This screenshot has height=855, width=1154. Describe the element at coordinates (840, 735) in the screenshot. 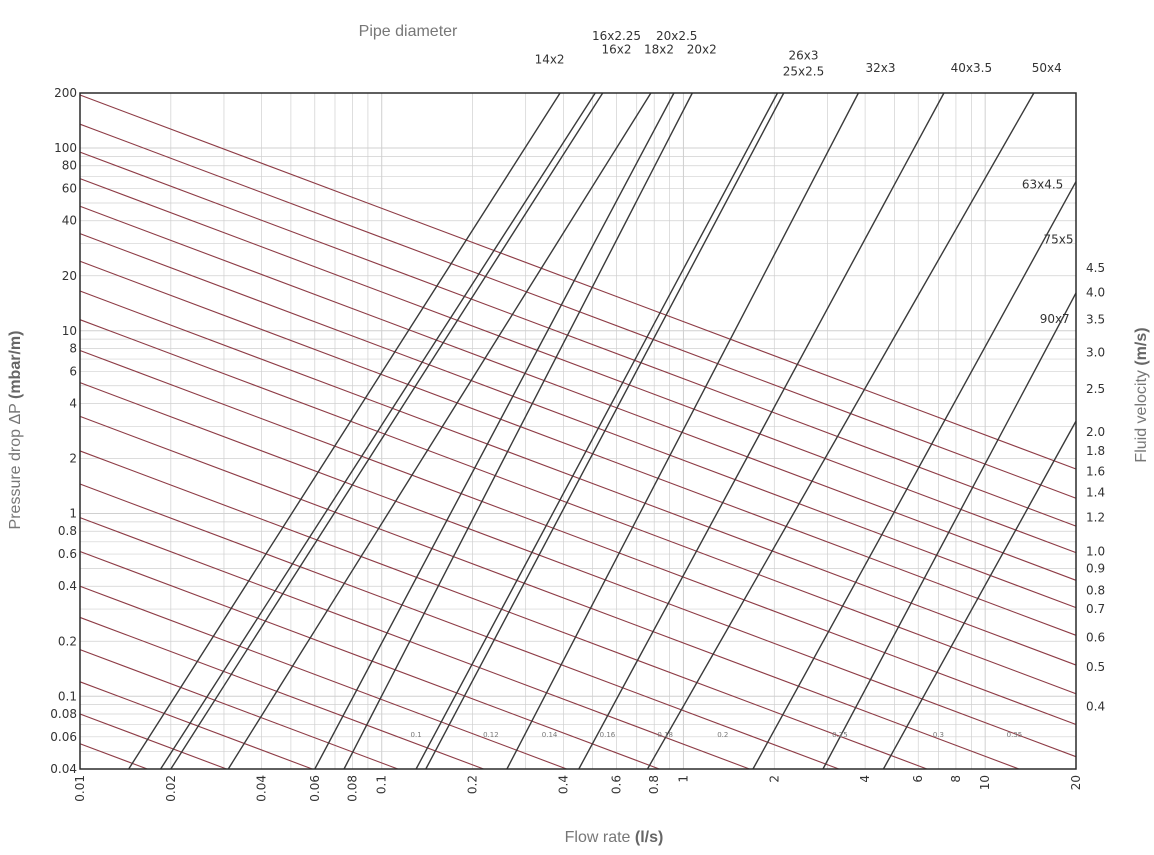

I see `small-label: 0.25` at that location.